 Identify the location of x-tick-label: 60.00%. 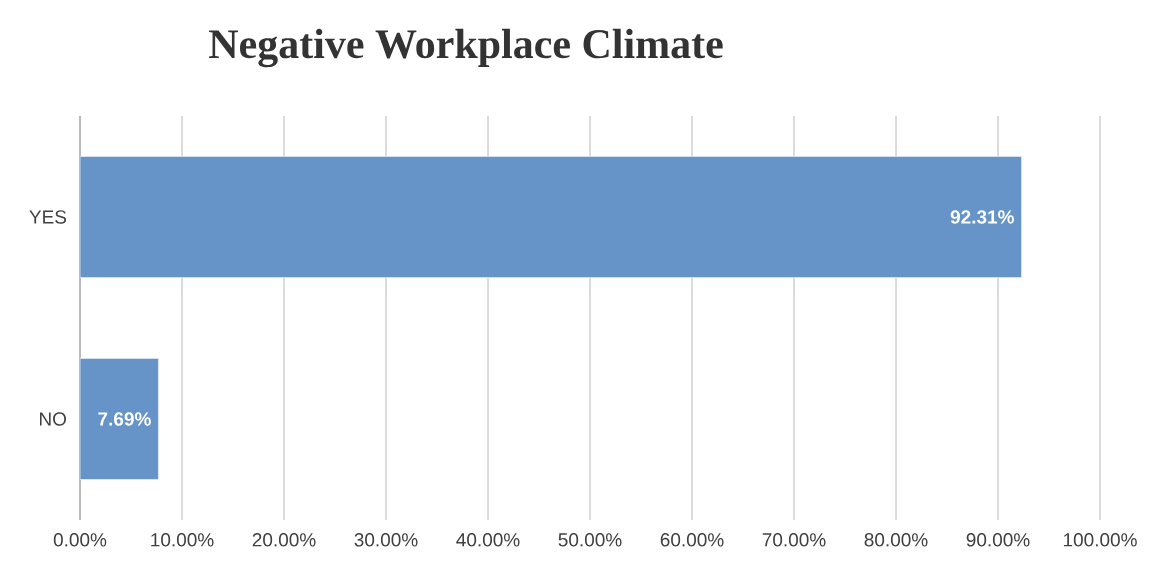
(692, 540).